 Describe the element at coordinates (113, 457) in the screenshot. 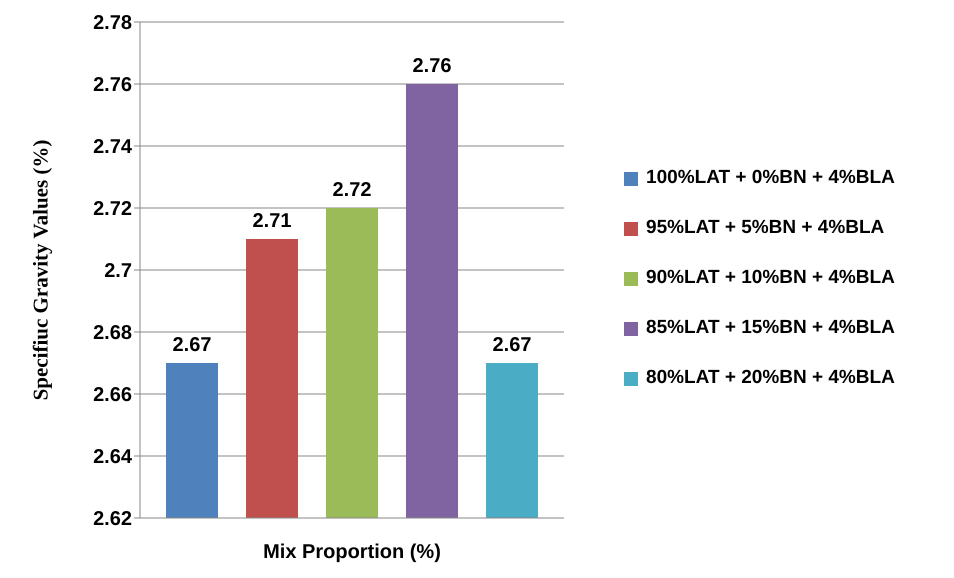

I see `y-tick-label: 2.64` at that location.